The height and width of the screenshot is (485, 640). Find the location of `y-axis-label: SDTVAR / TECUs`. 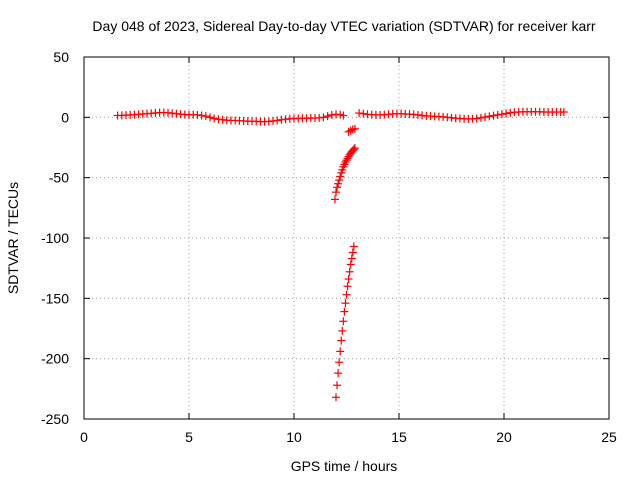

y-axis-label: SDTVAR / TECUs is located at coordinates (13, 238).